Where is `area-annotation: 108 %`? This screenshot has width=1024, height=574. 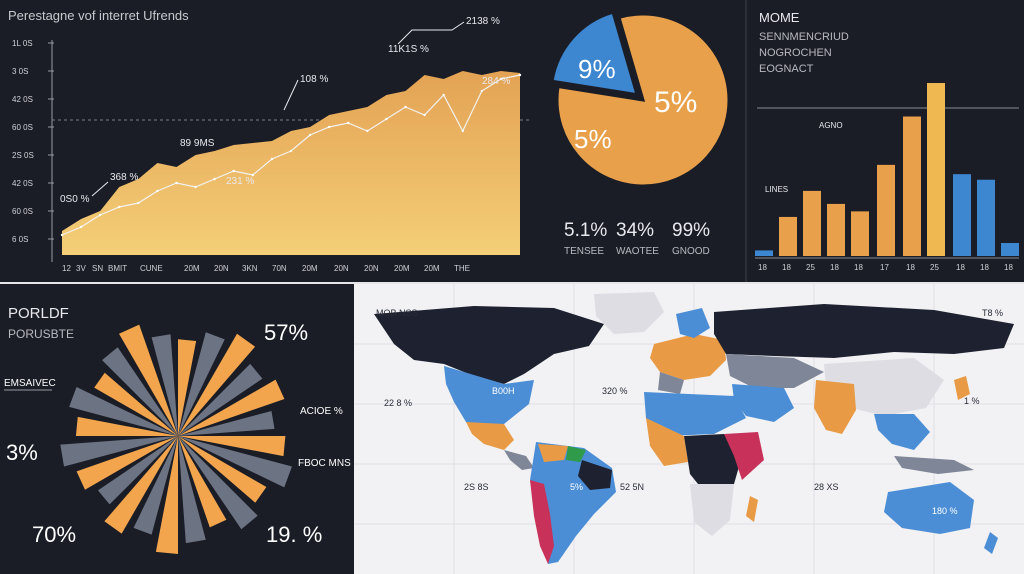
area-annotation: 108 % is located at coordinates (314, 79).